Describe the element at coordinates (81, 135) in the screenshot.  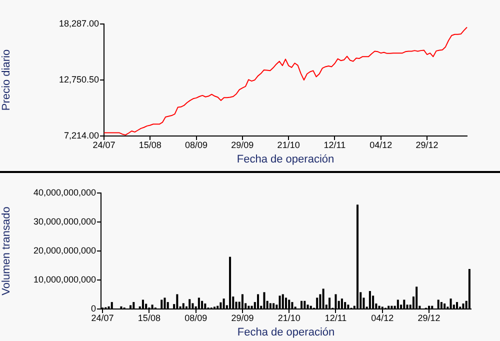
I see `y-tick-label: 7,214.00` at that location.